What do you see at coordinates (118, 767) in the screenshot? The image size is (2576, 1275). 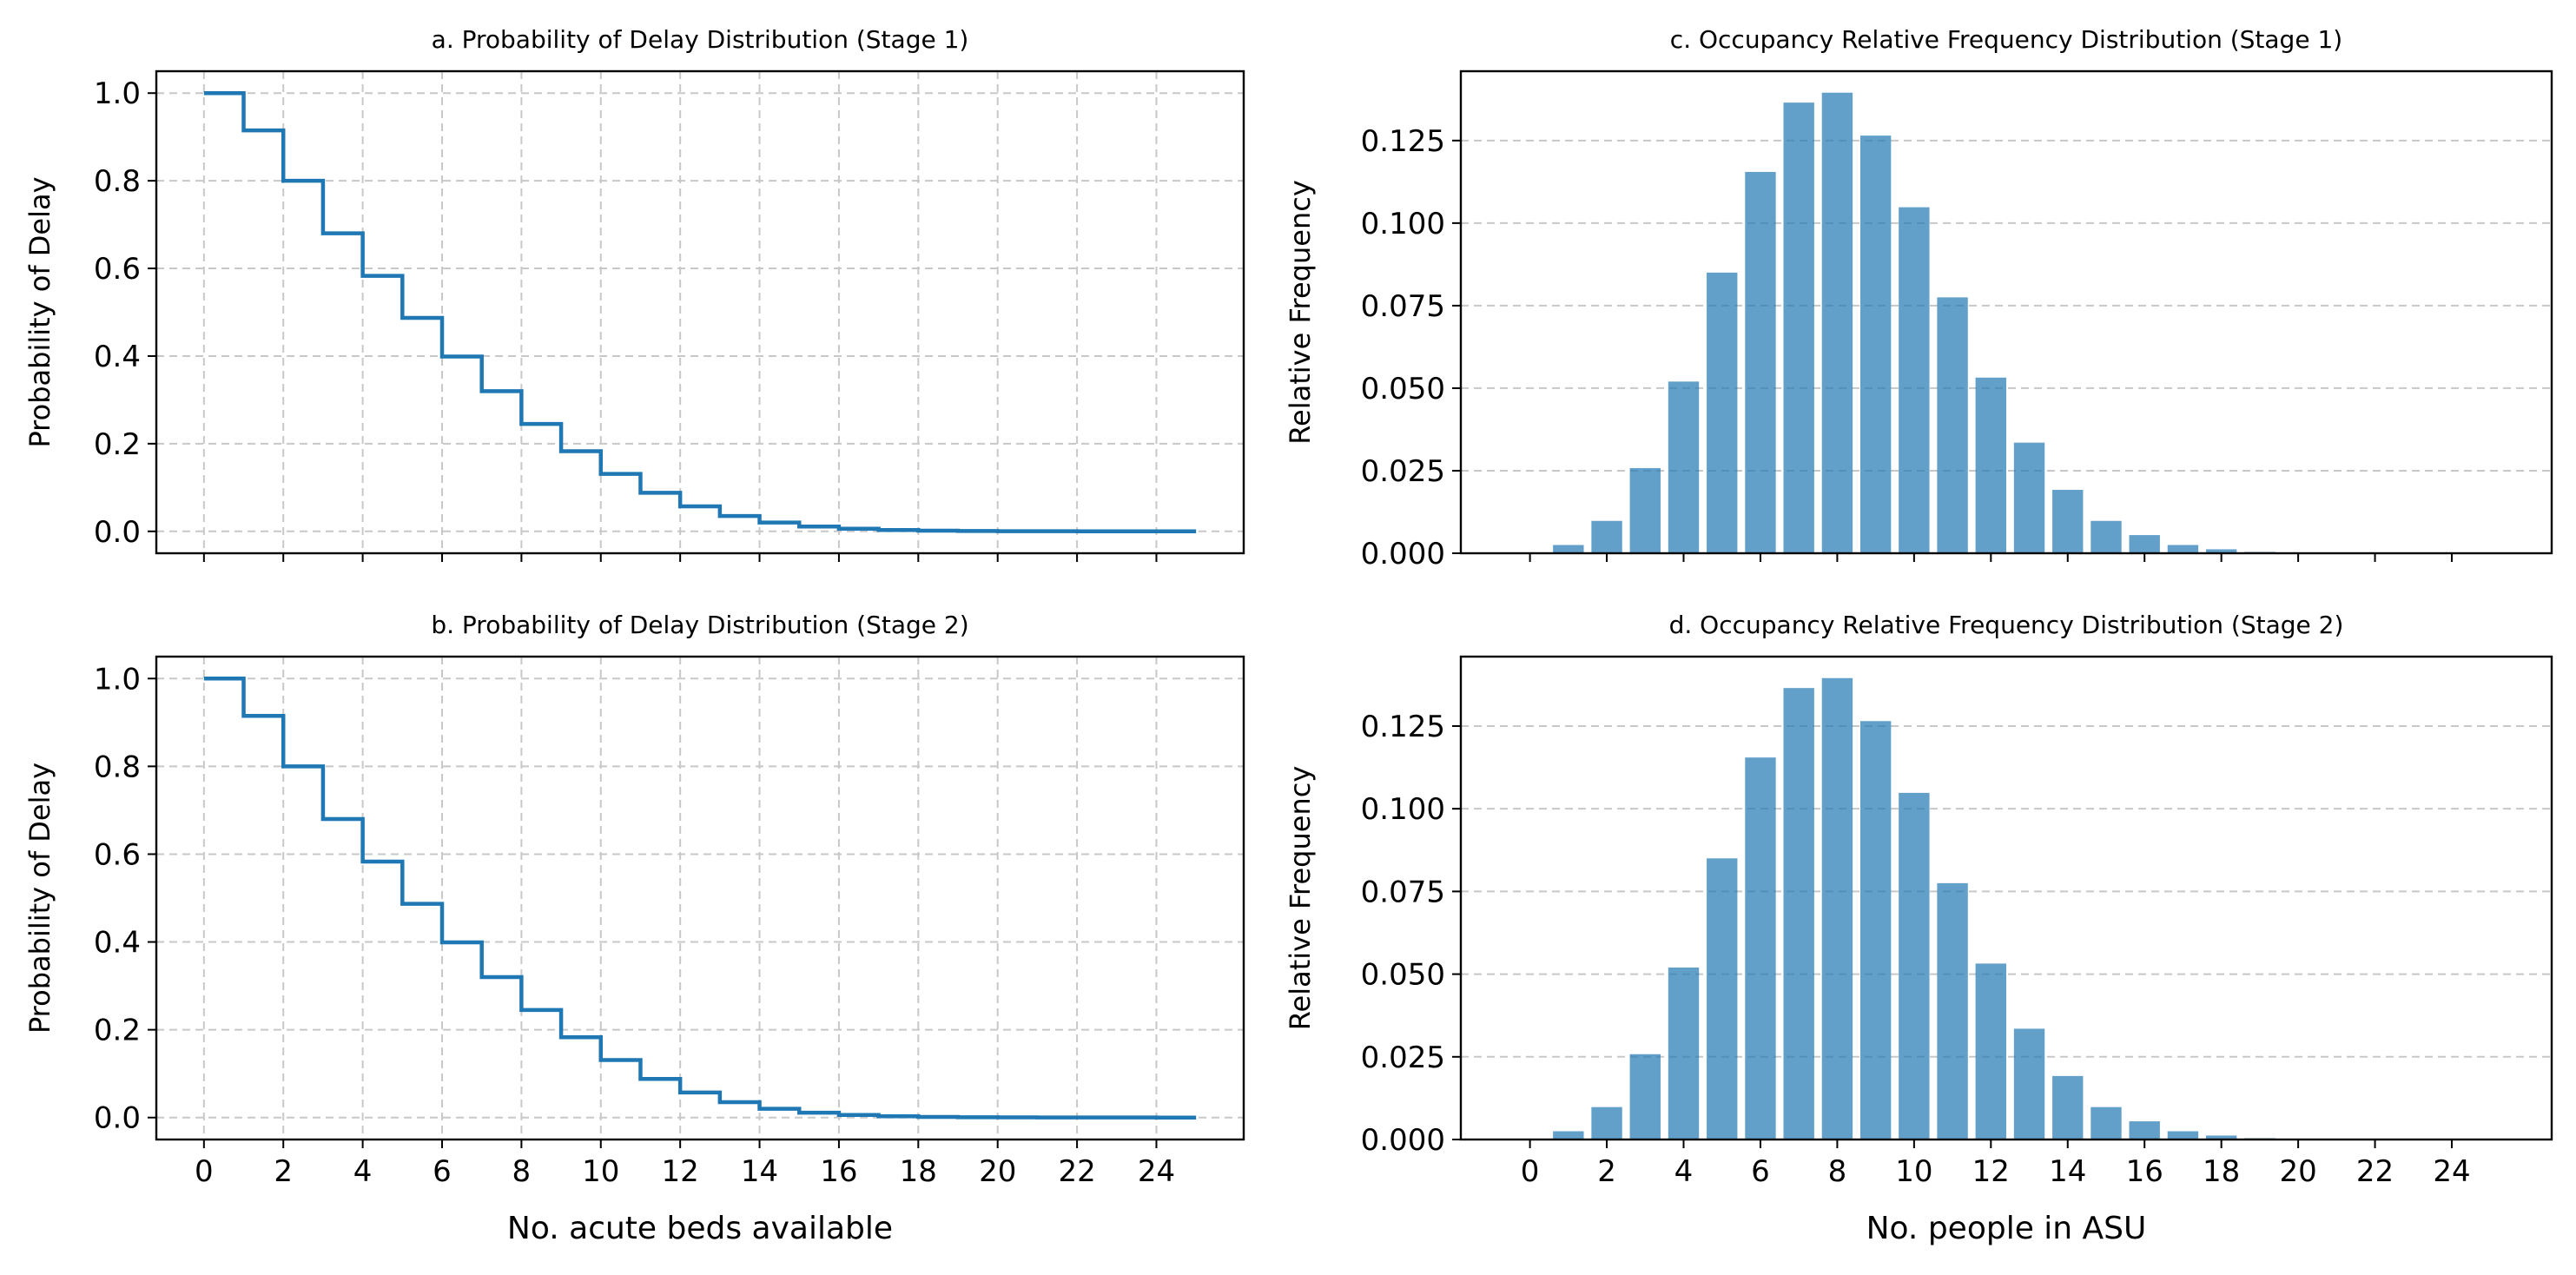 I see `y-tick-label-4: 0.8` at bounding box center [118, 767].